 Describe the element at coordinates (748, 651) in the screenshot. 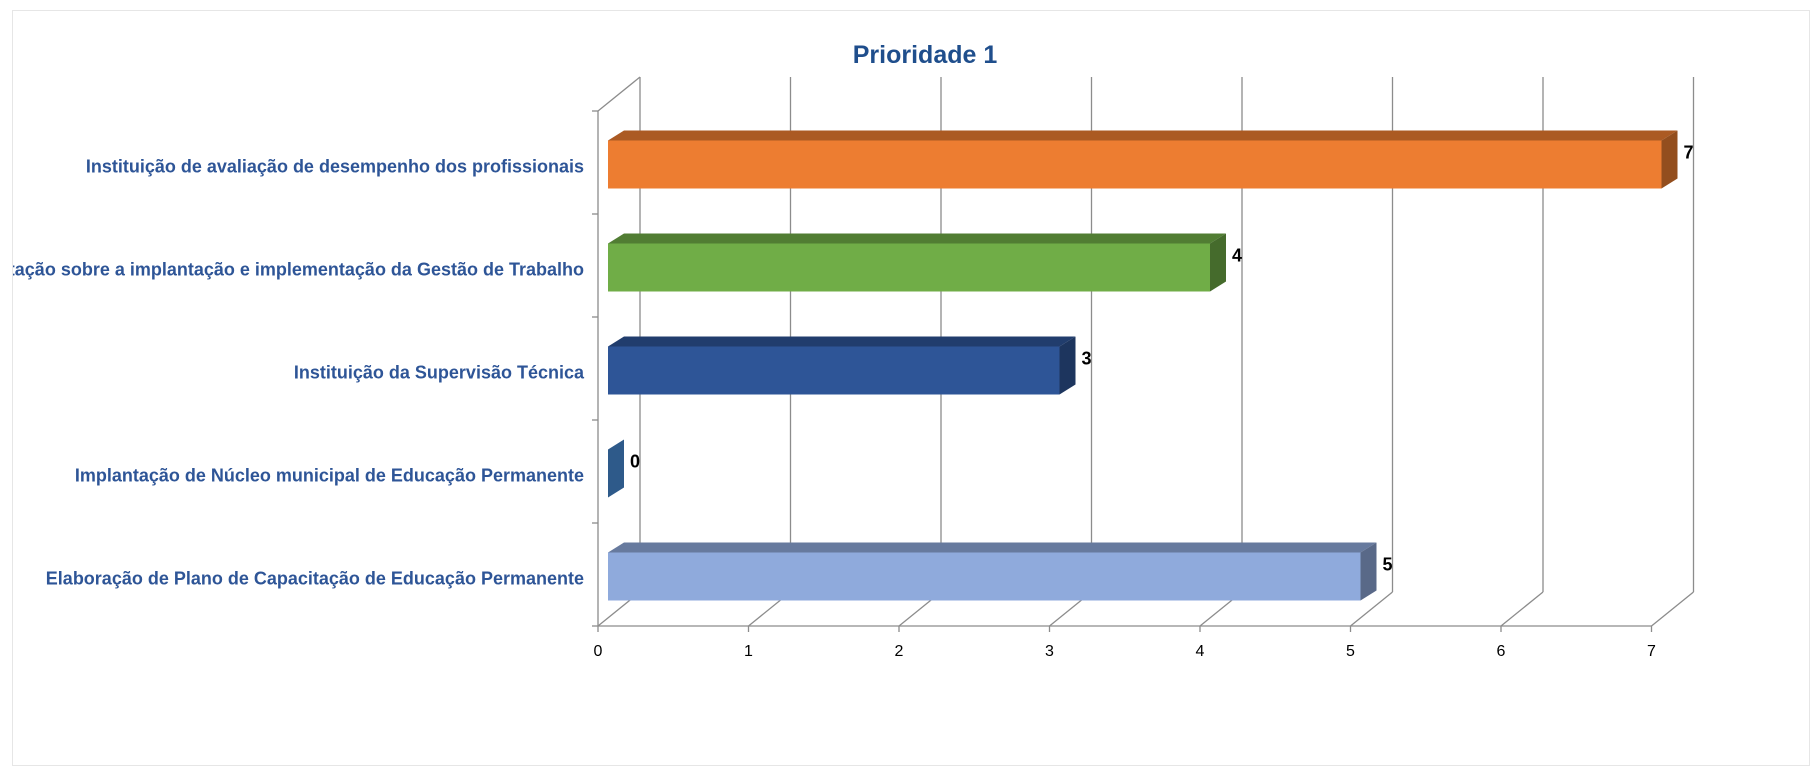

I see `x-tick-label: 1` at that location.